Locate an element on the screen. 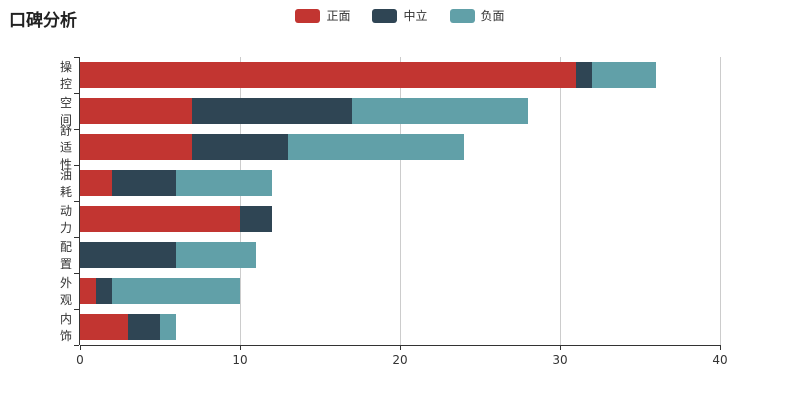 The width and height of the screenshot is (800, 400). bar-segment-内饰-负面 is located at coordinates (168, 327).